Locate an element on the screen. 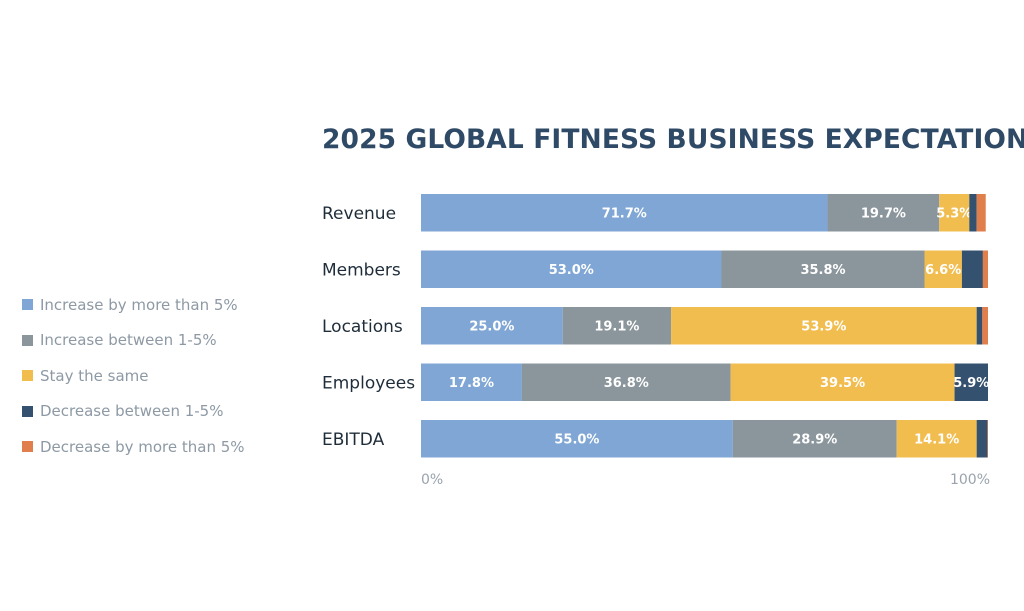  legend-label: Decrease between 1-5% is located at coordinates (132, 411).